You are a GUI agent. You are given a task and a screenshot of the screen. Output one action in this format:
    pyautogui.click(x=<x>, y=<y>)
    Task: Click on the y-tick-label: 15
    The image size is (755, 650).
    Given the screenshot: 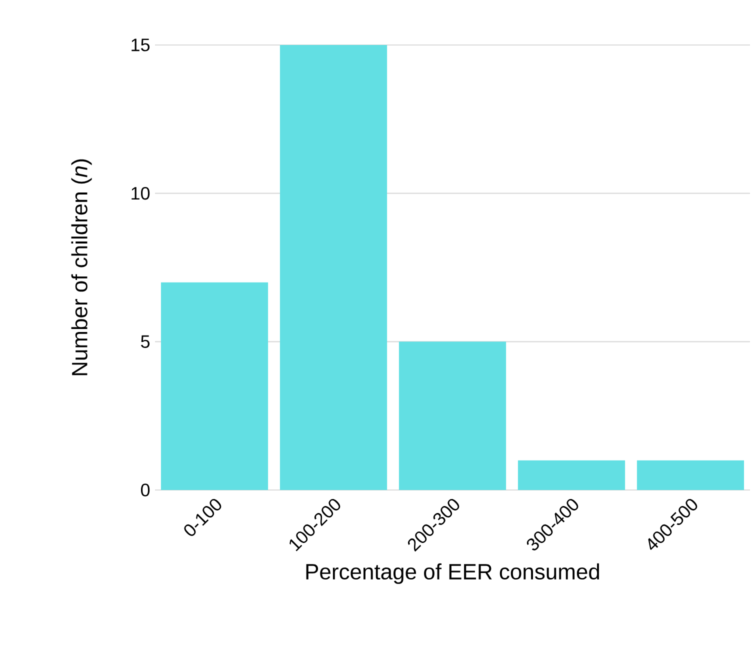 What is the action you would take?
    pyautogui.click(x=141, y=45)
    